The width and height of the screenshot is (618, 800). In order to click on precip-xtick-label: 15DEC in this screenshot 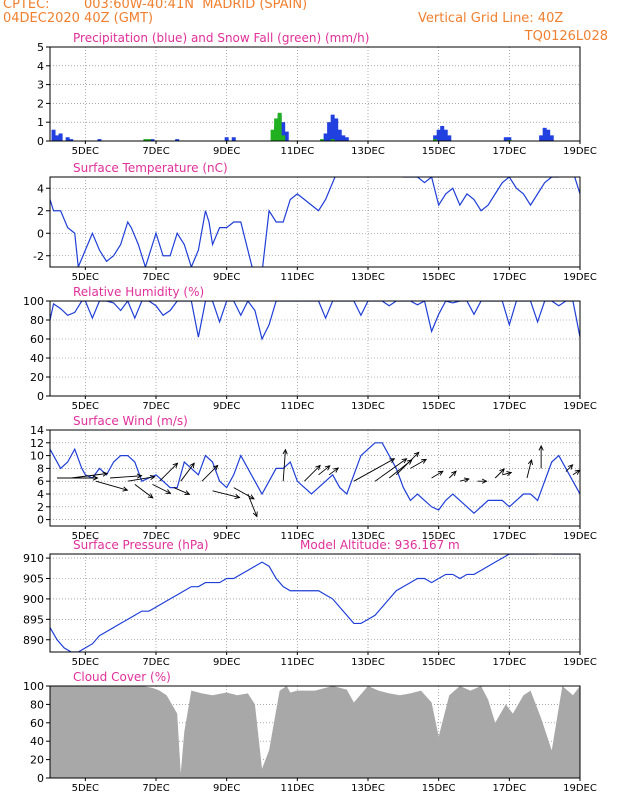, I will do `click(439, 151)`.